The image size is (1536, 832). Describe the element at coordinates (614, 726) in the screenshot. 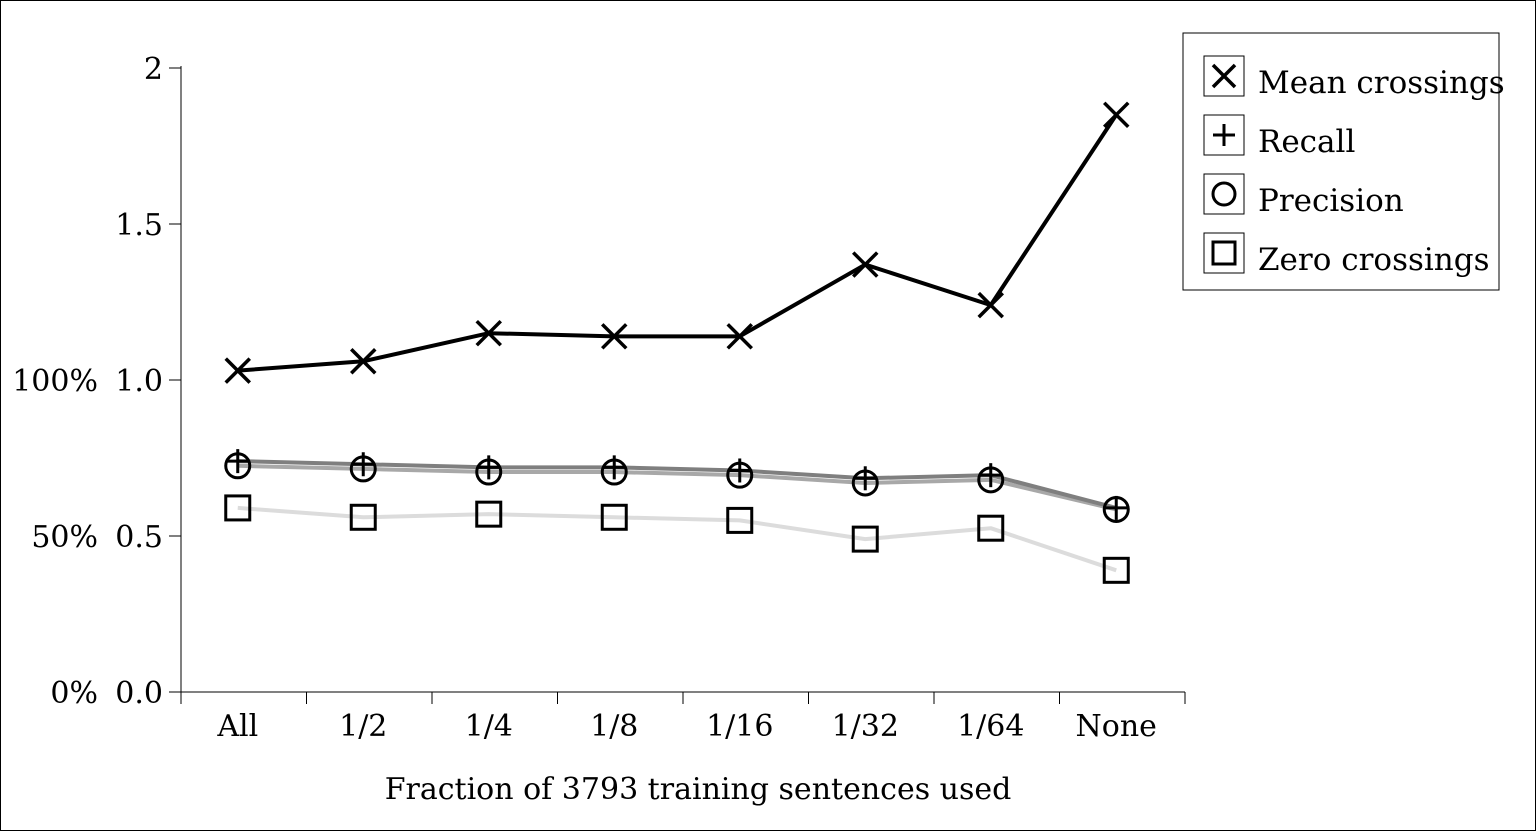

I see `x-tick-label: 1/8` at that location.